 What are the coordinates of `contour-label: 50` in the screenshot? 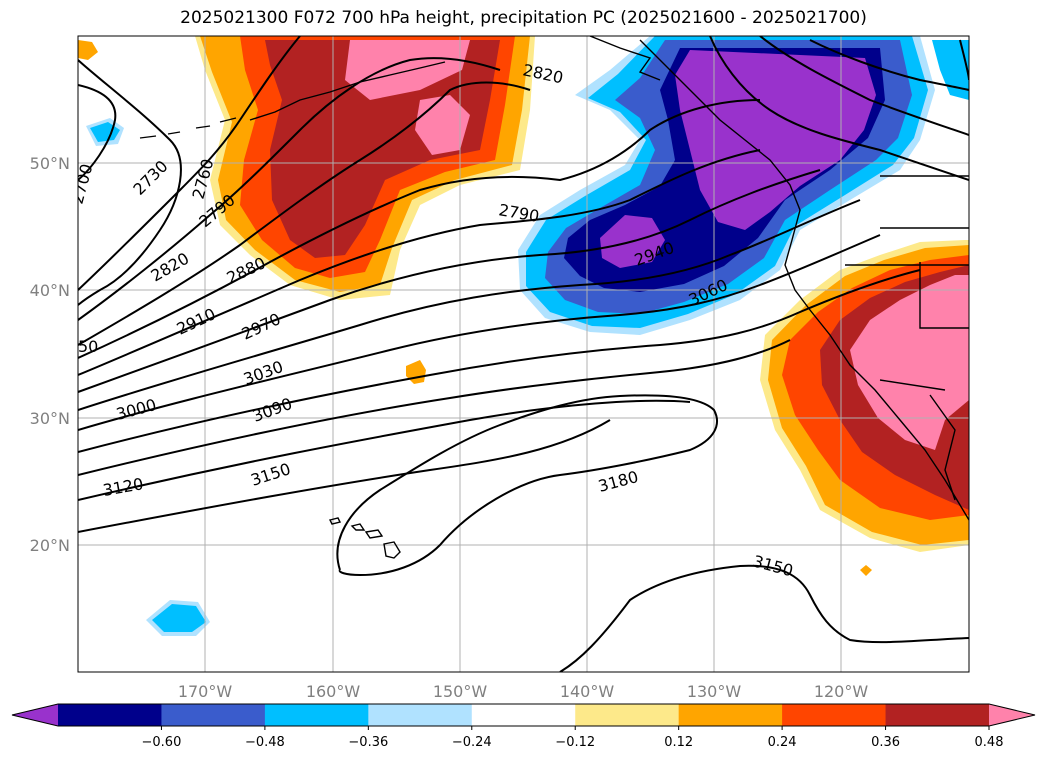 It's located at (88, 346).